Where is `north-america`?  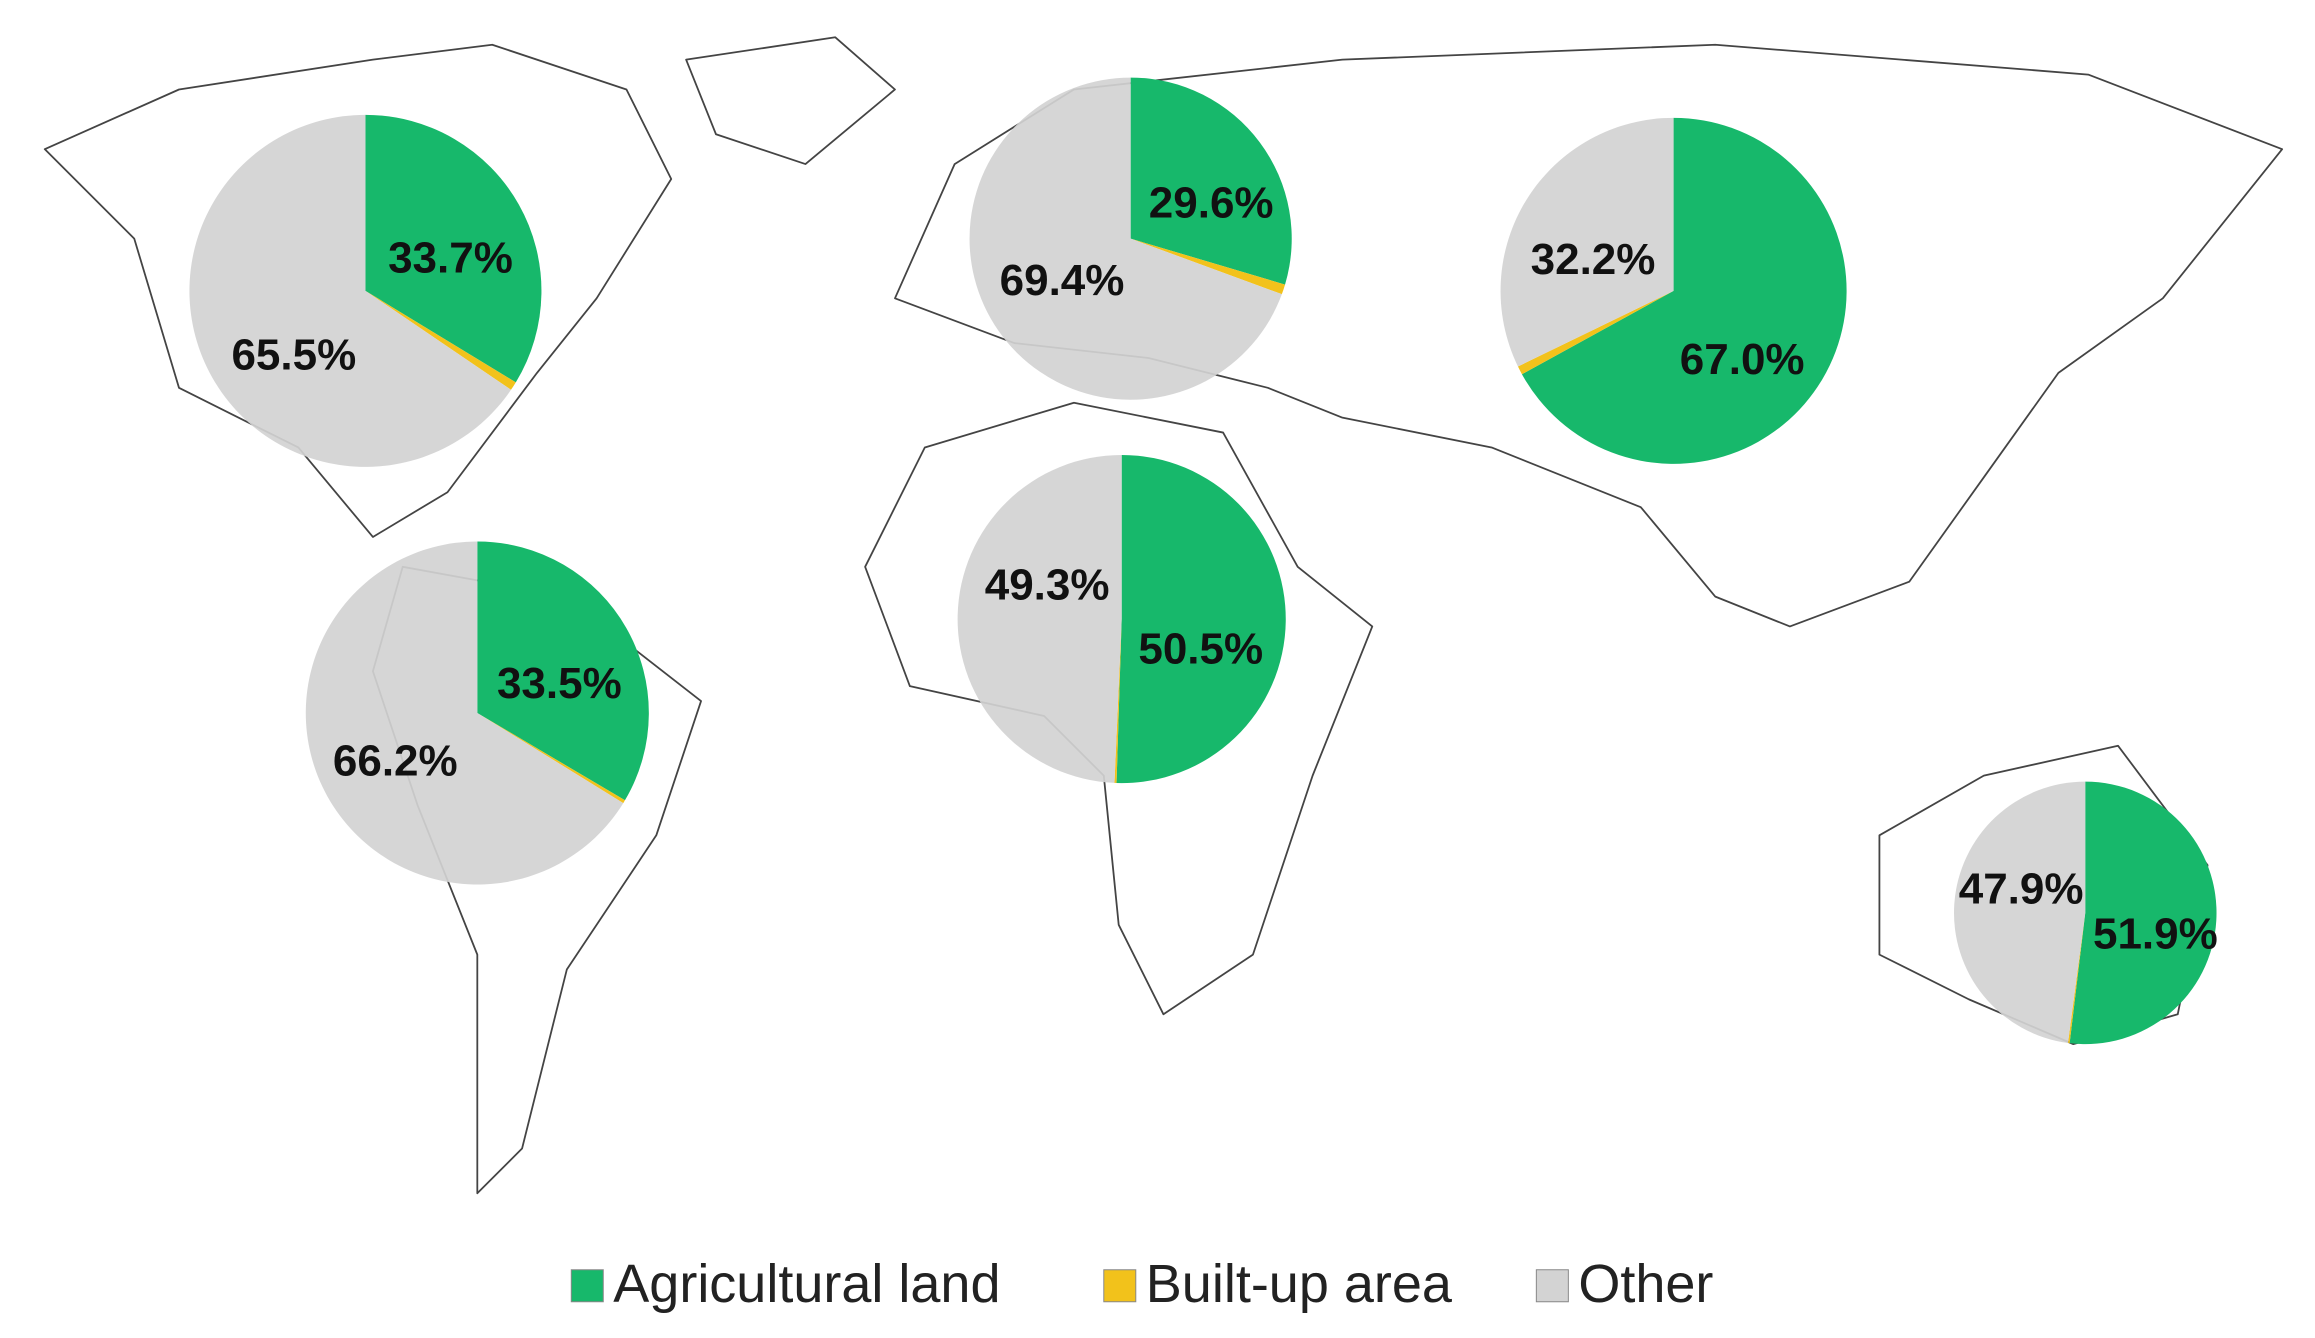
north-america is located at coordinates (358, 290).